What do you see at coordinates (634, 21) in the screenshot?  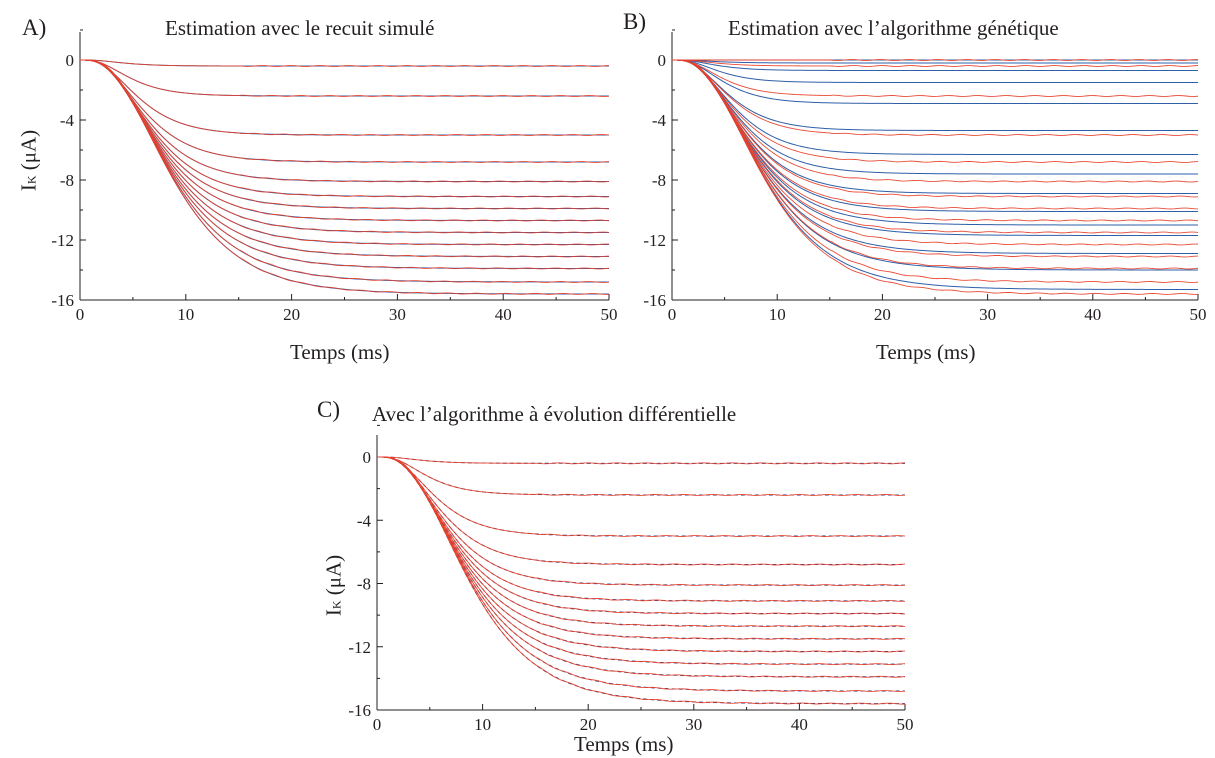 I see `panel-letter: B)` at bounding box center [634, 21].